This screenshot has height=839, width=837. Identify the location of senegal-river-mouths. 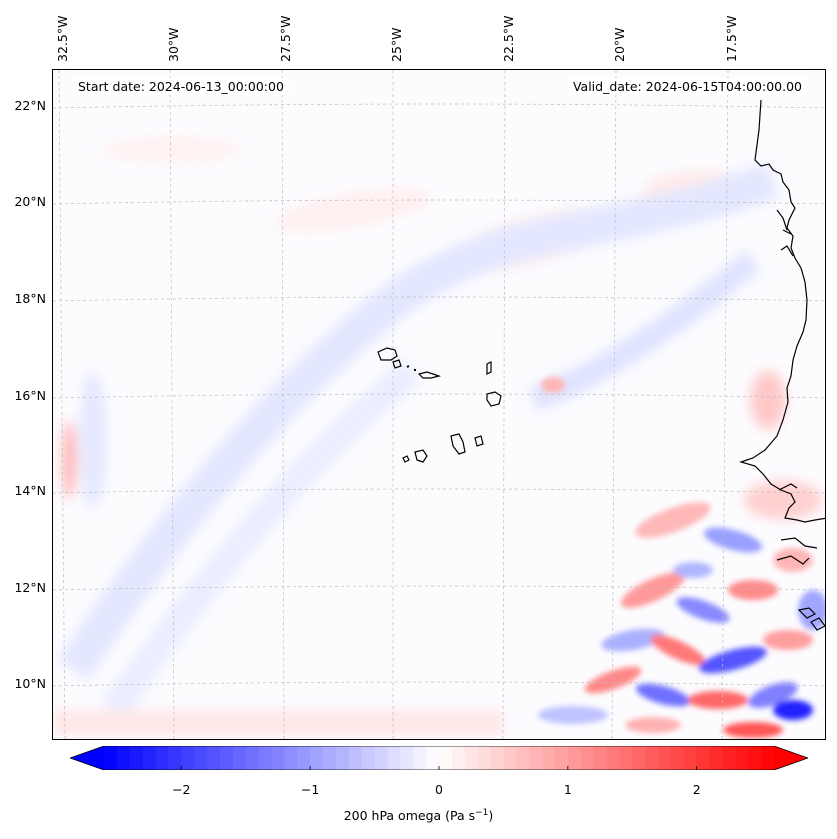
(797, 524).